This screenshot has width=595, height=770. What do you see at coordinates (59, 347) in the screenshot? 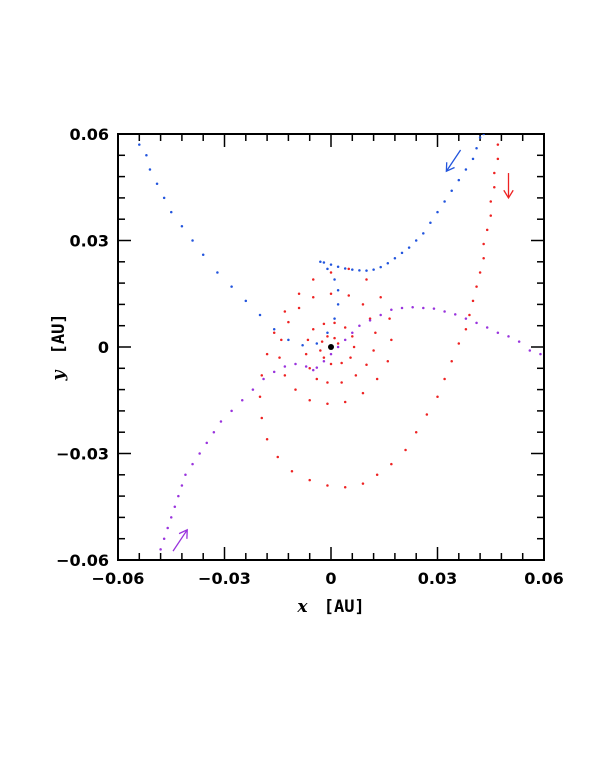
I see `y-axis-label: y [AU]` at bounding box center [59, 347].